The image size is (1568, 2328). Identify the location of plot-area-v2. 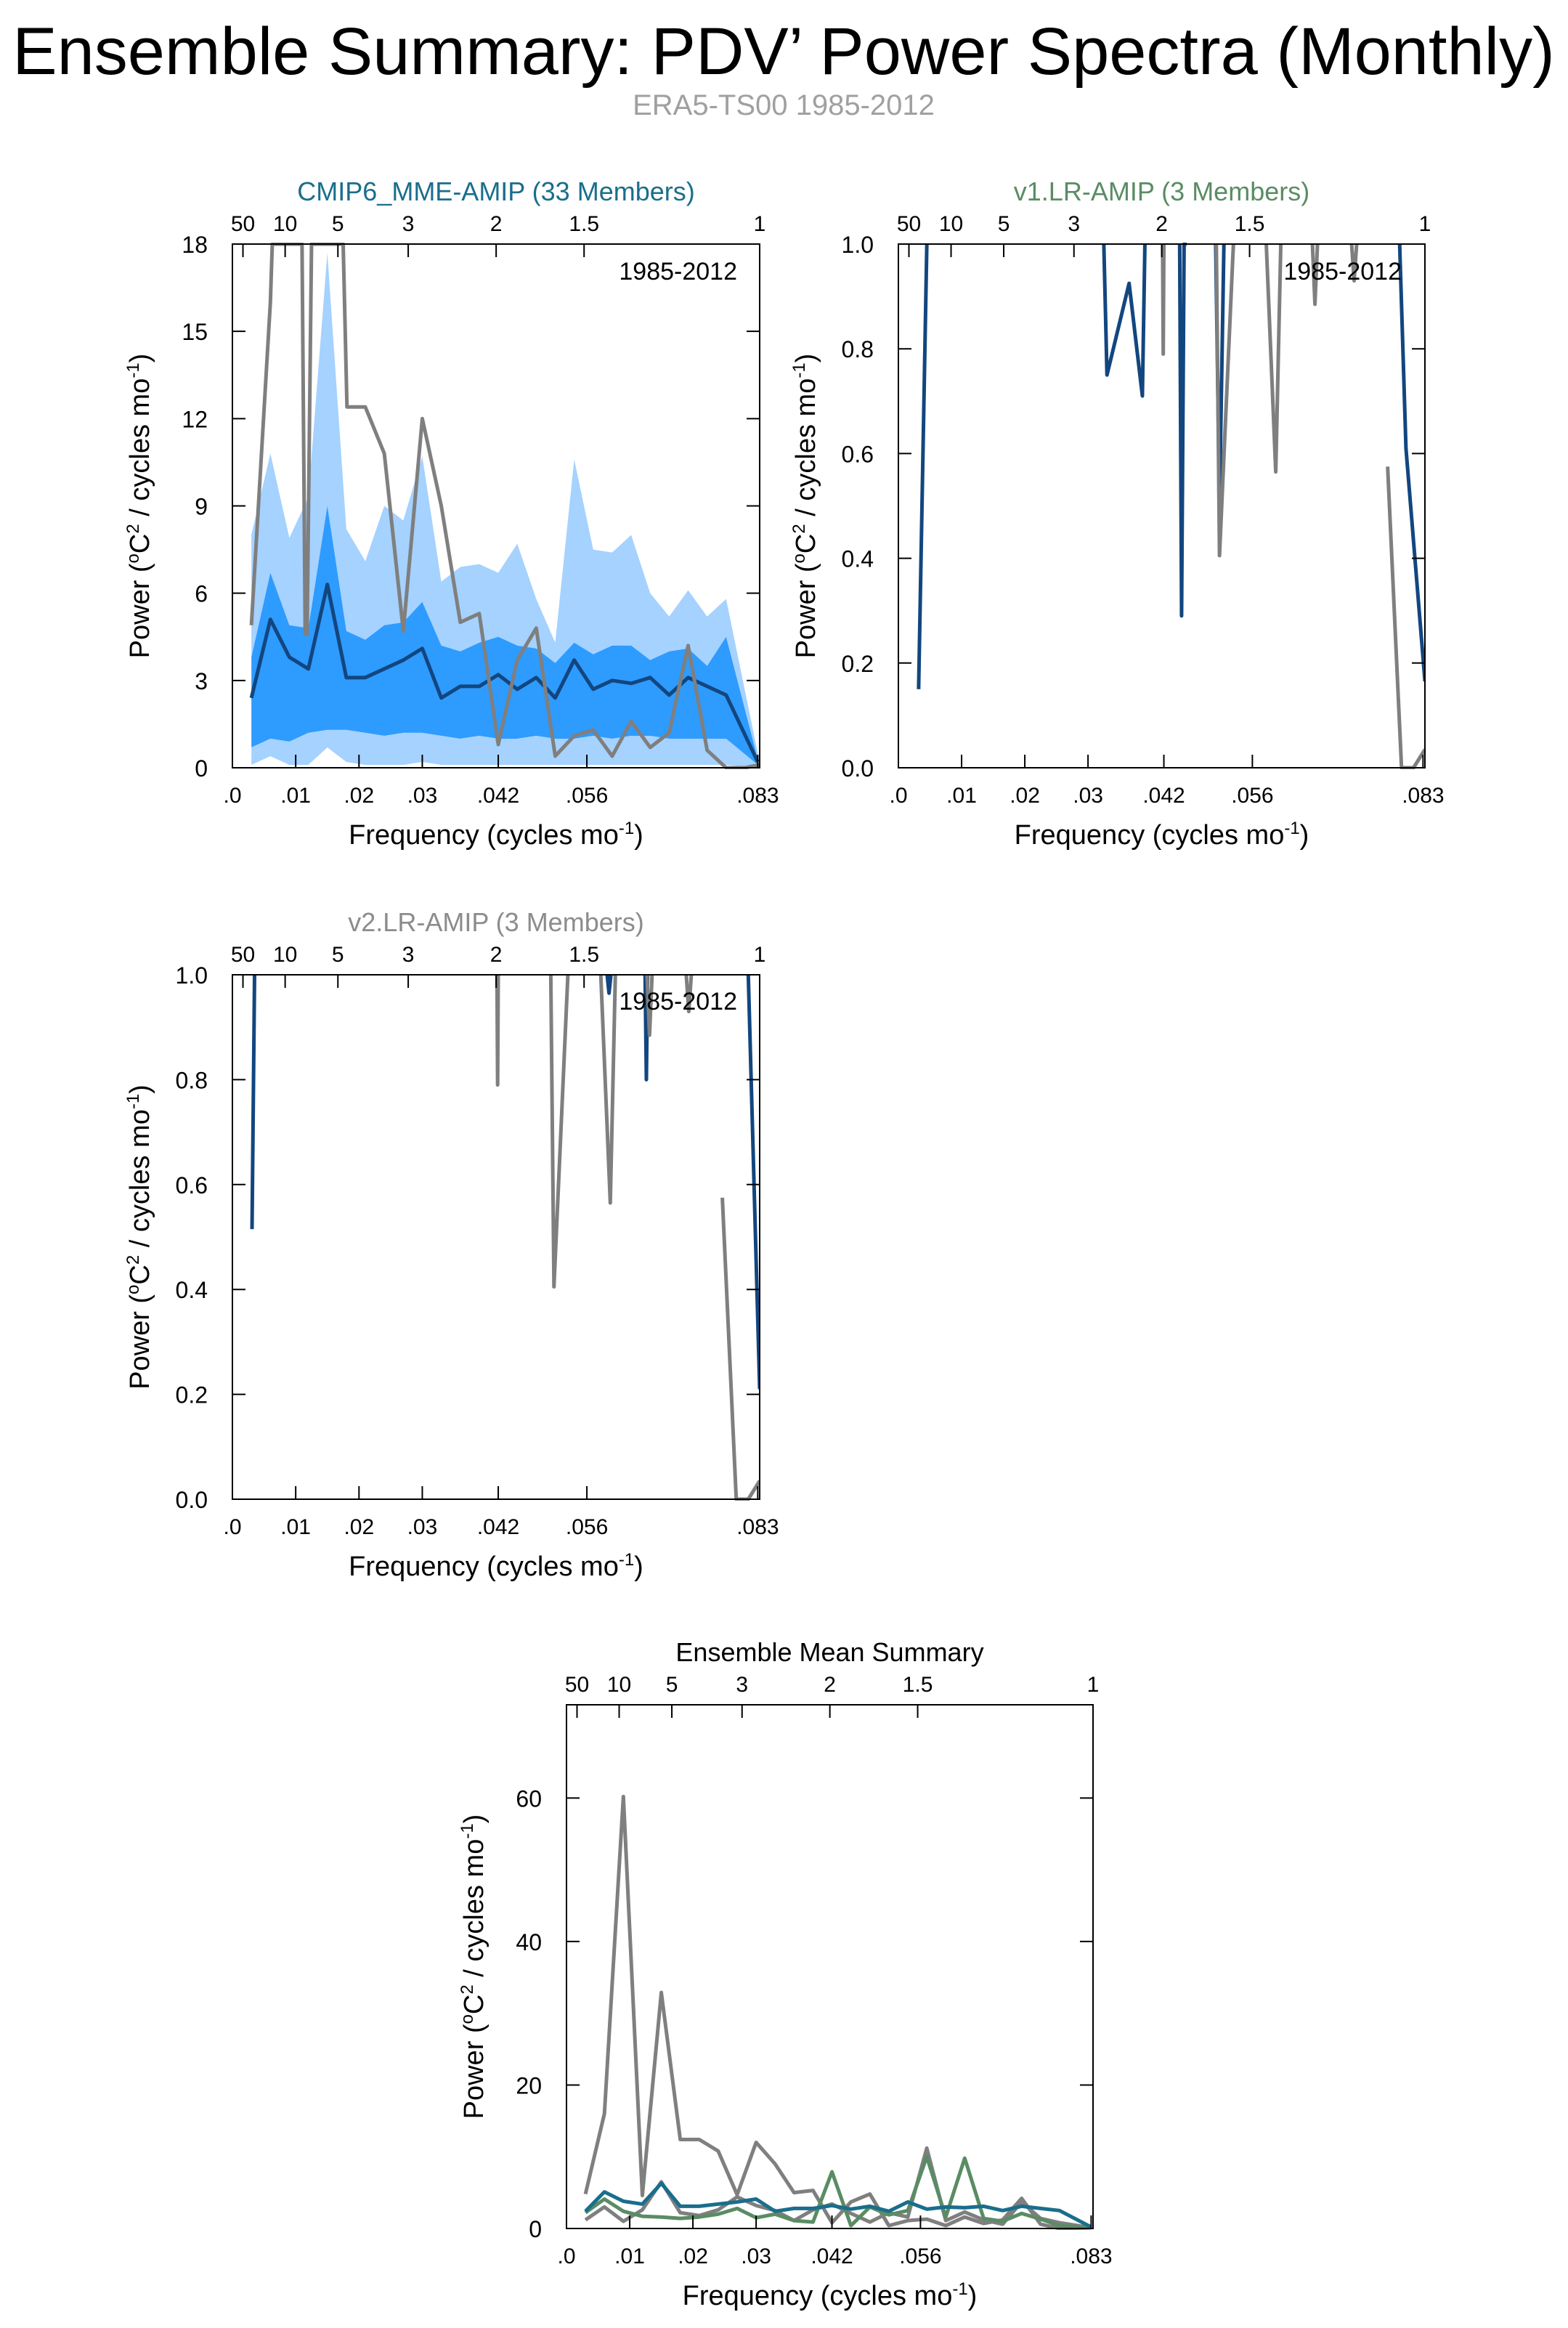
(505, 1237).